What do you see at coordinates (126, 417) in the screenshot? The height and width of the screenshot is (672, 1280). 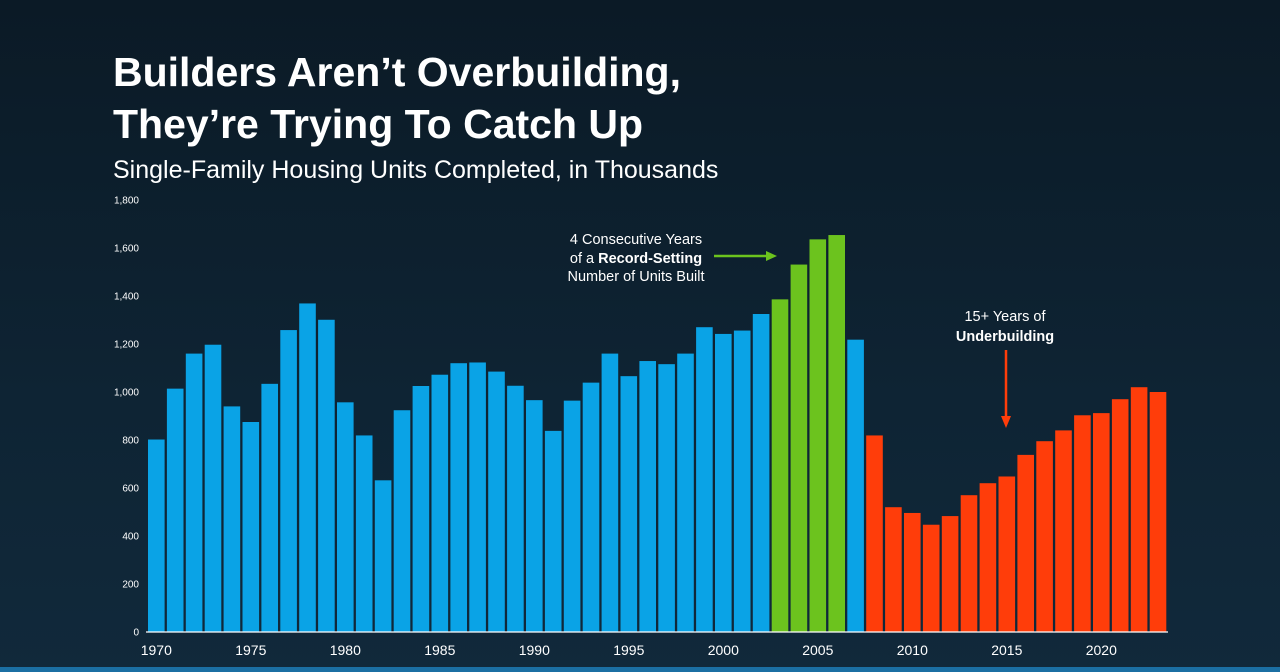 I see `y-axis-ticks: 0 200 400 600 800 1,000 1,200 1,400 1,600 1,800` at bounding box center [126, 417].